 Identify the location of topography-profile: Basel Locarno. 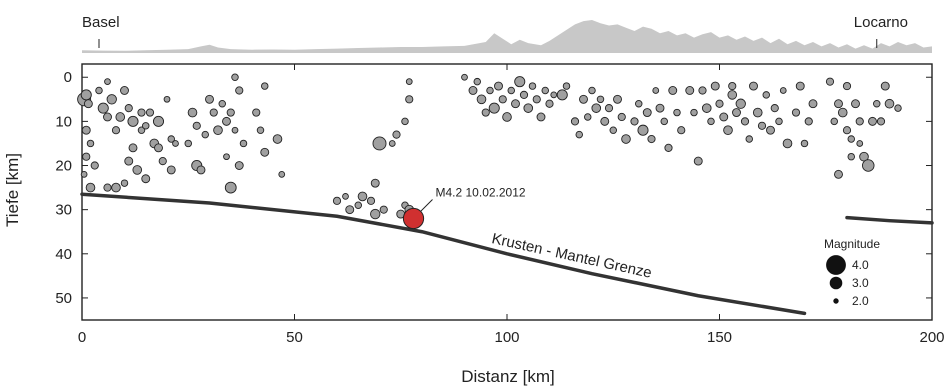
(507, 33).